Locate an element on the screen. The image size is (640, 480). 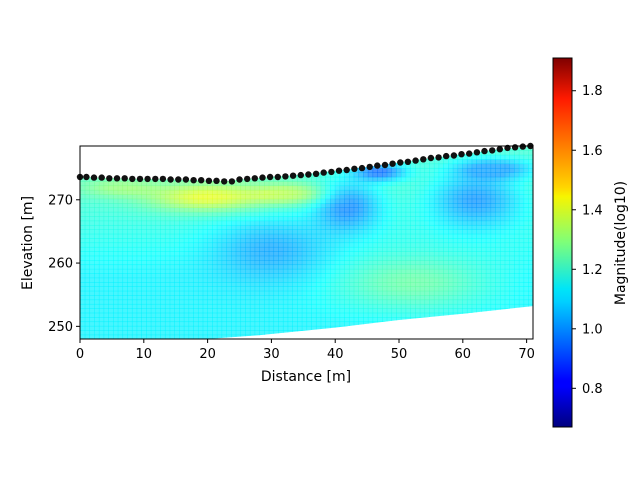
x-tick-label: 60 is located at coordinates (463, 354).